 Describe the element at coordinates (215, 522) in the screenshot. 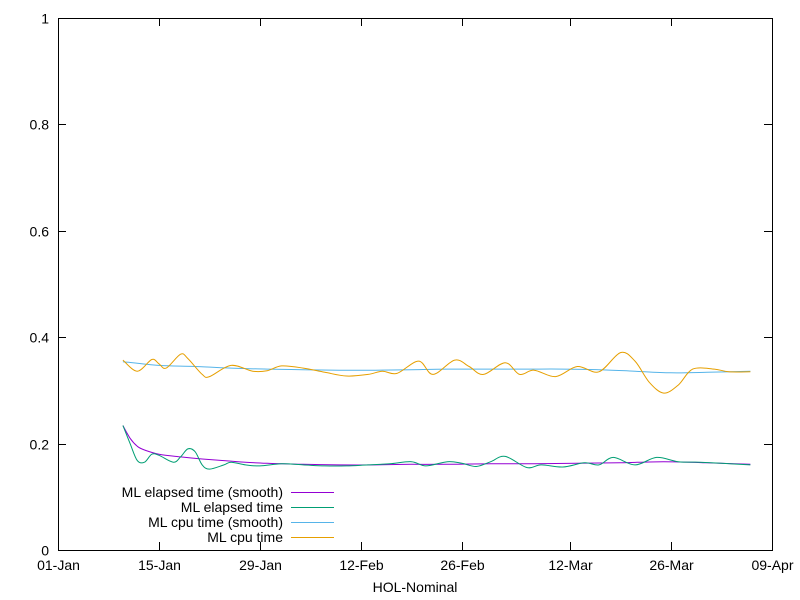

I see `legend-label: ML cpu time (smooth)` at that location.